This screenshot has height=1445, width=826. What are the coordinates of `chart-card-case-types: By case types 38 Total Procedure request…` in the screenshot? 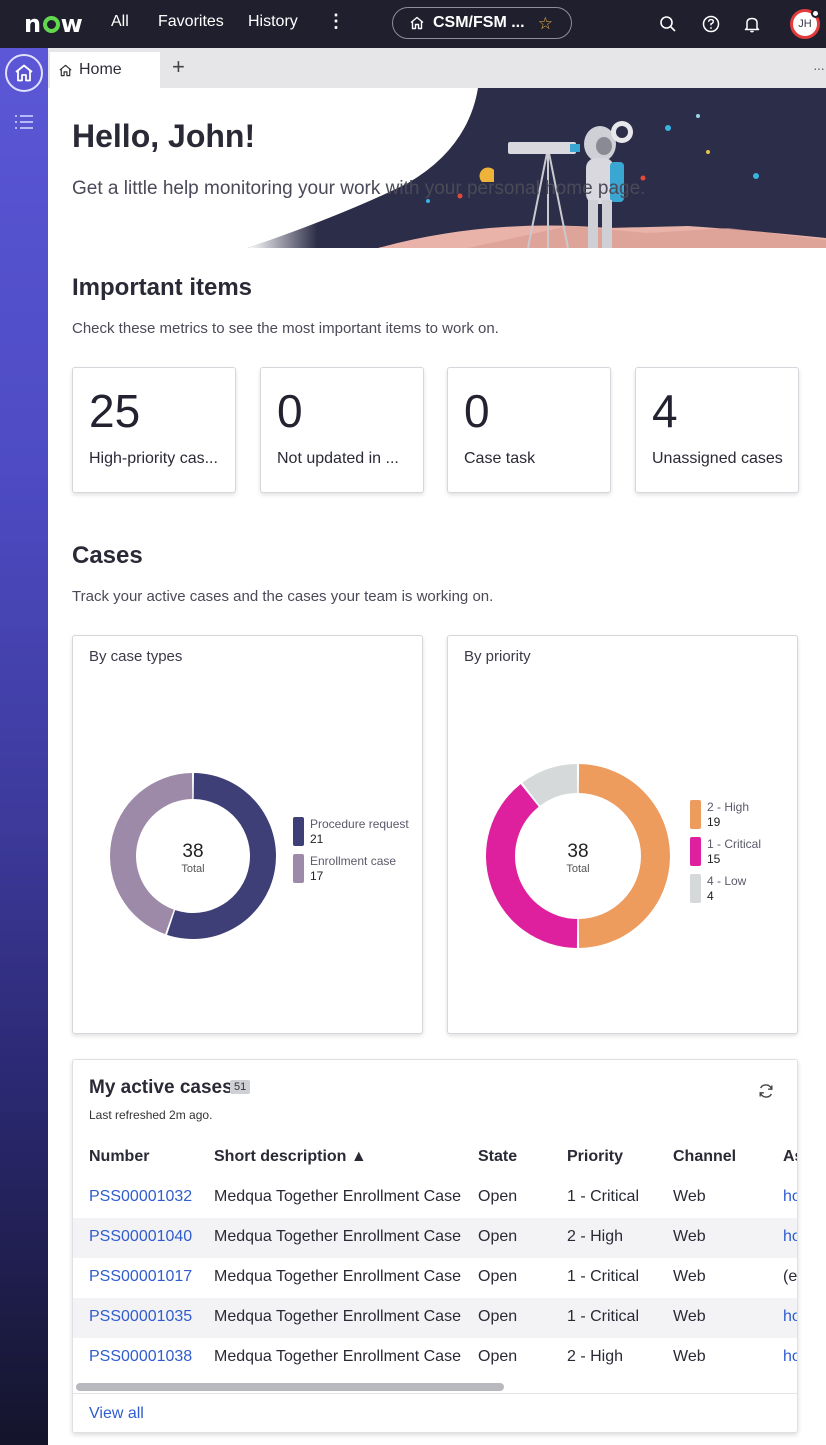 It's located at (247, 834).